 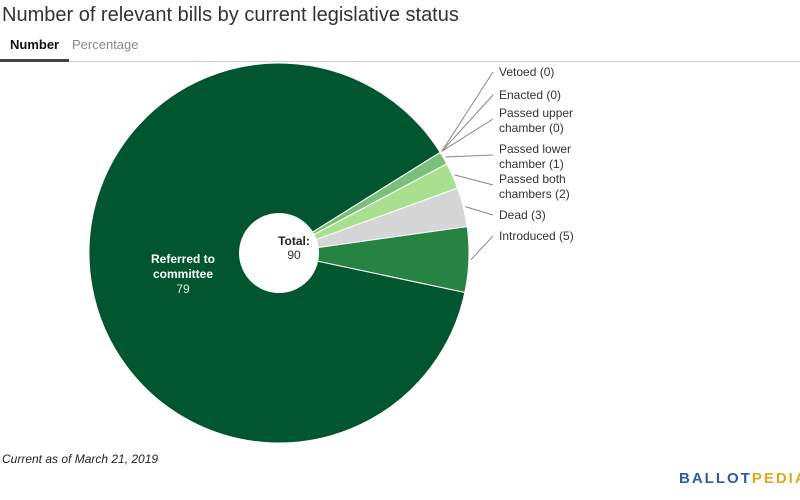 I want to click on label-enacted: Enacted (0), so click(x=530, y=95).